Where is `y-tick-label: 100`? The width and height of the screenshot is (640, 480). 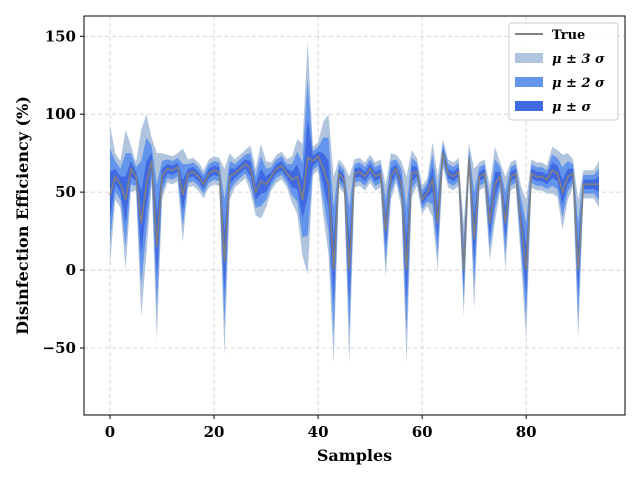 y-tick-label: 100 is located at coordinates (60, 114).